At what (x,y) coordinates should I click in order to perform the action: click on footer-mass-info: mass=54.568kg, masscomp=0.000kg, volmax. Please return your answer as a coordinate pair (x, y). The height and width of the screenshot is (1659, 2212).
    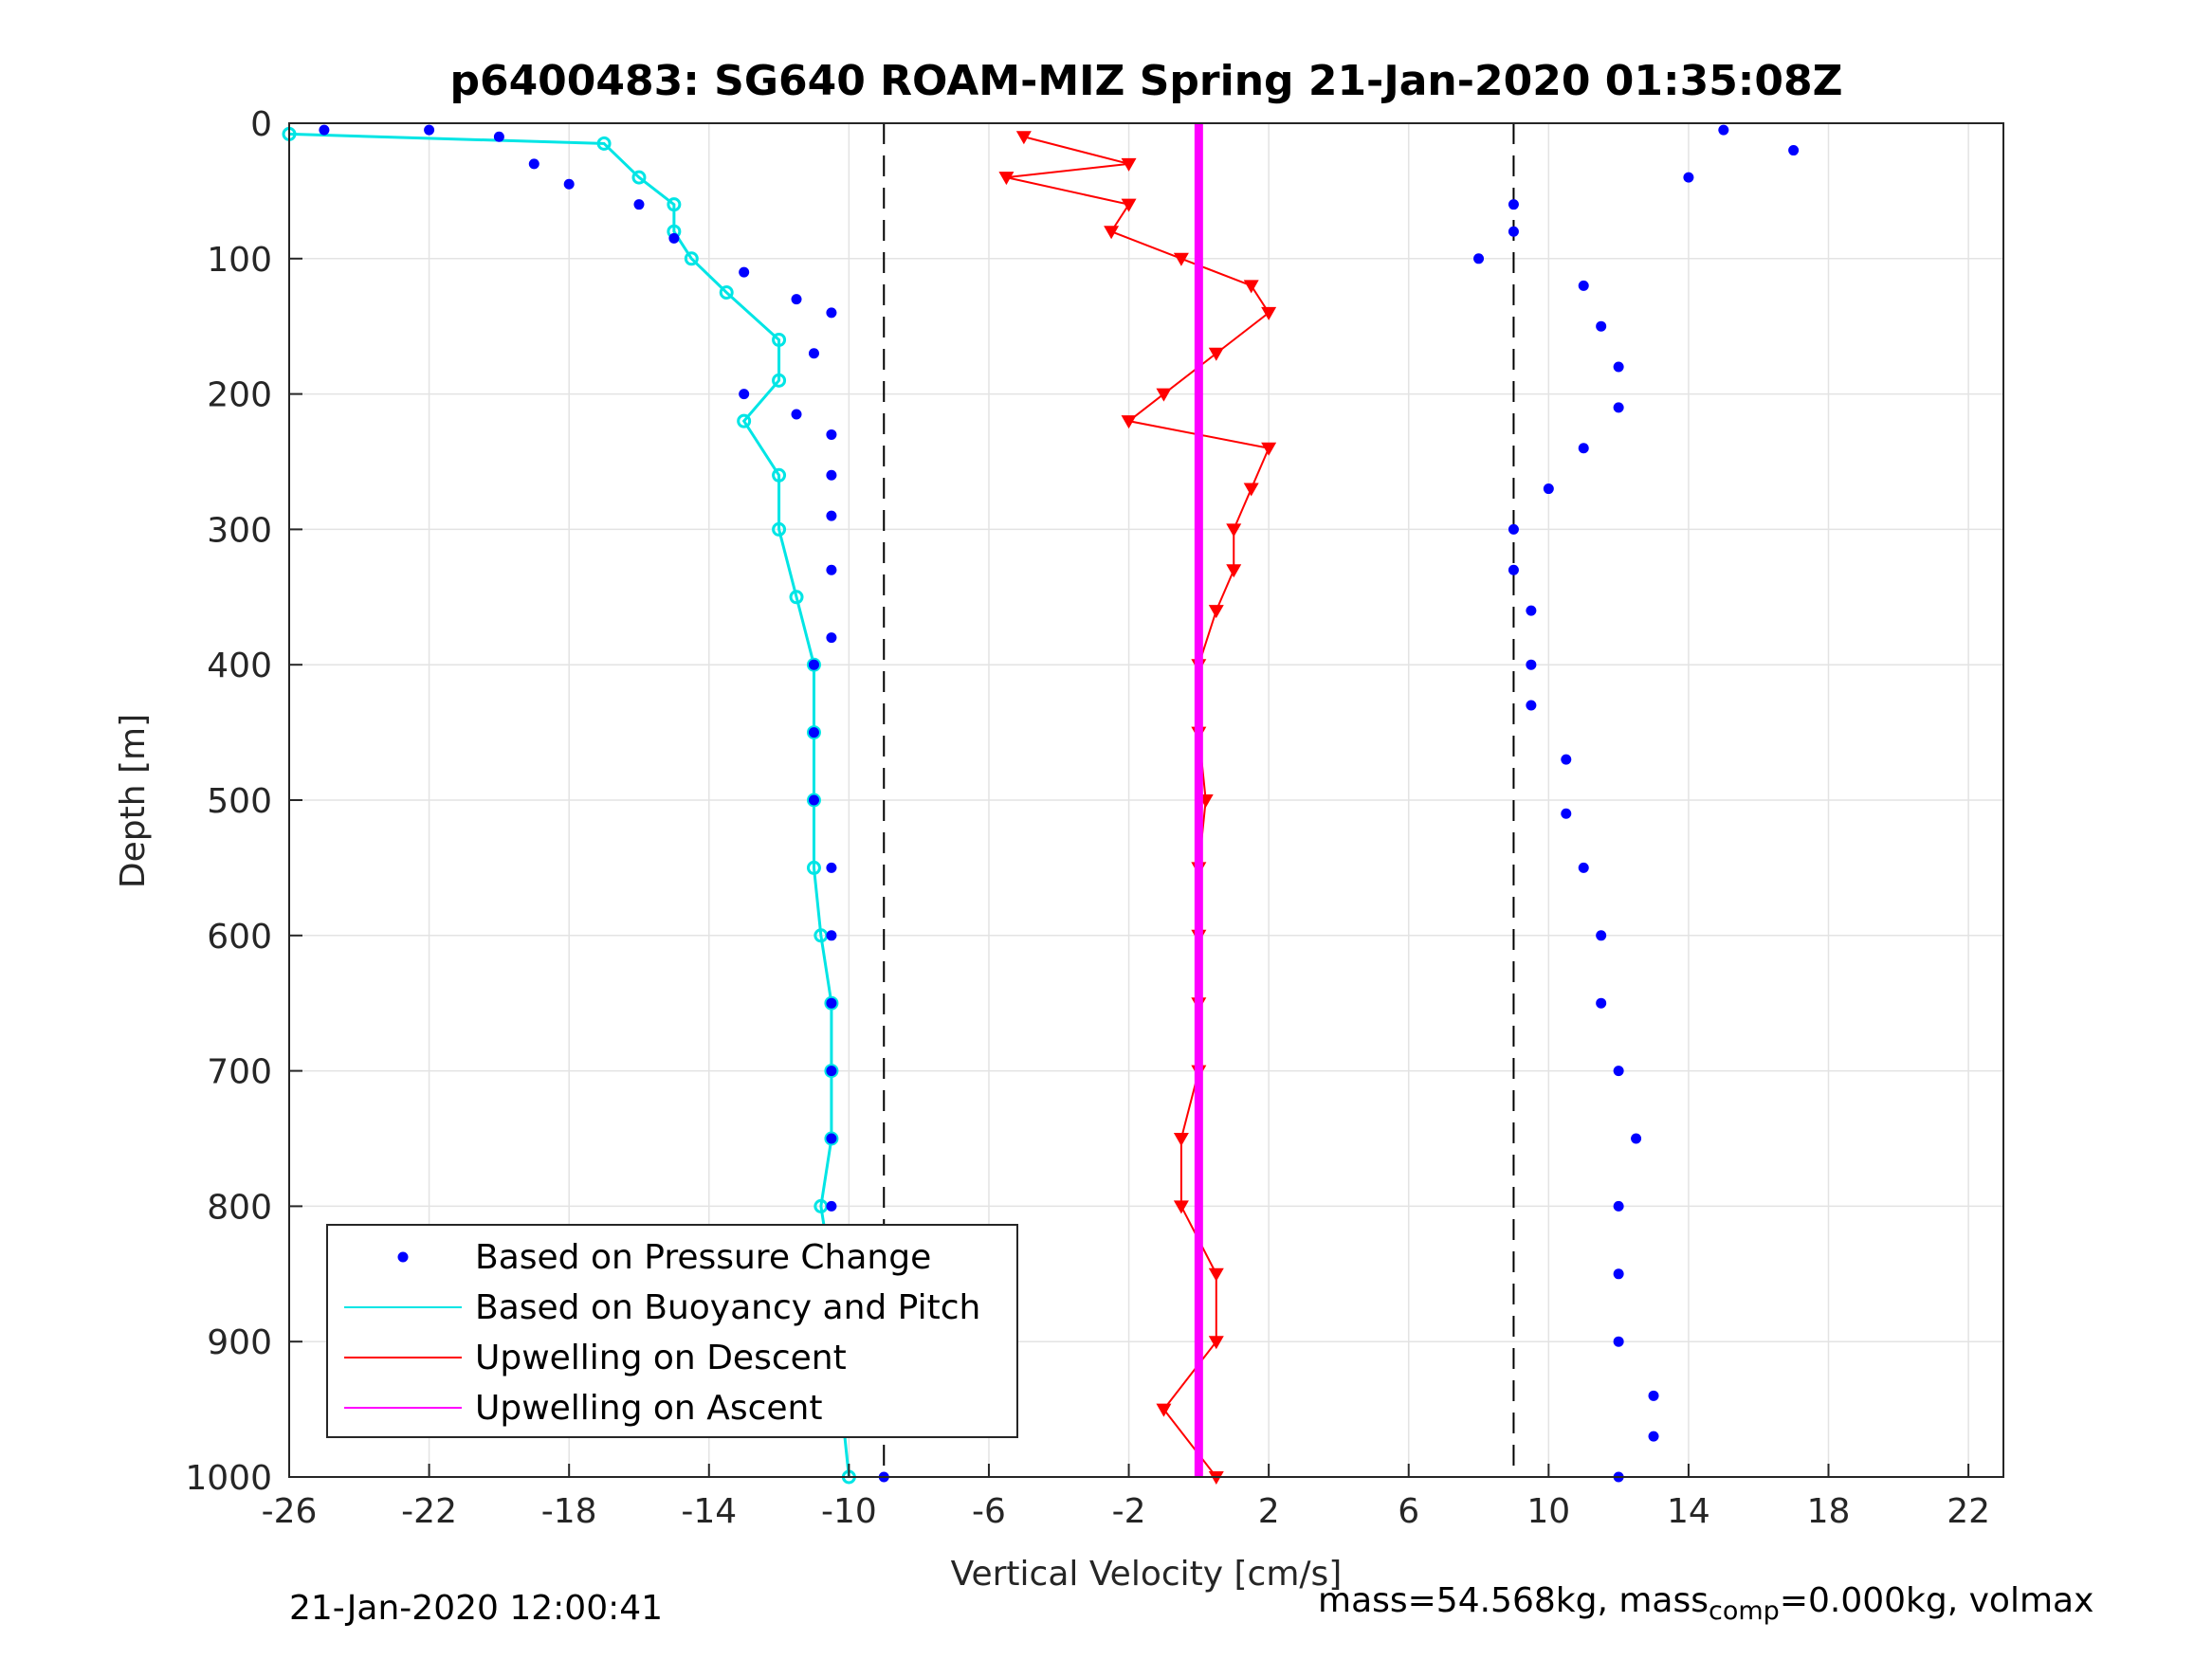
    Looking at the image, I should click on (1705, 1603).